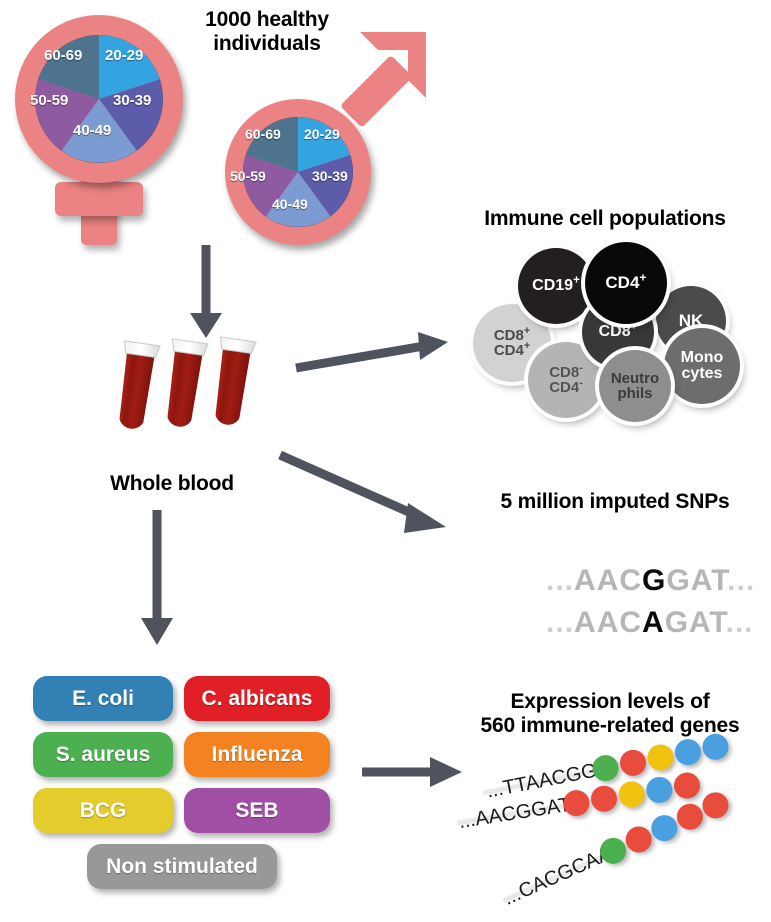 The image size is (771, 922). Describe the element at coordinates (103, 698) in the screenshot. I see `stimulus-e-coli: E. coli` at that location.